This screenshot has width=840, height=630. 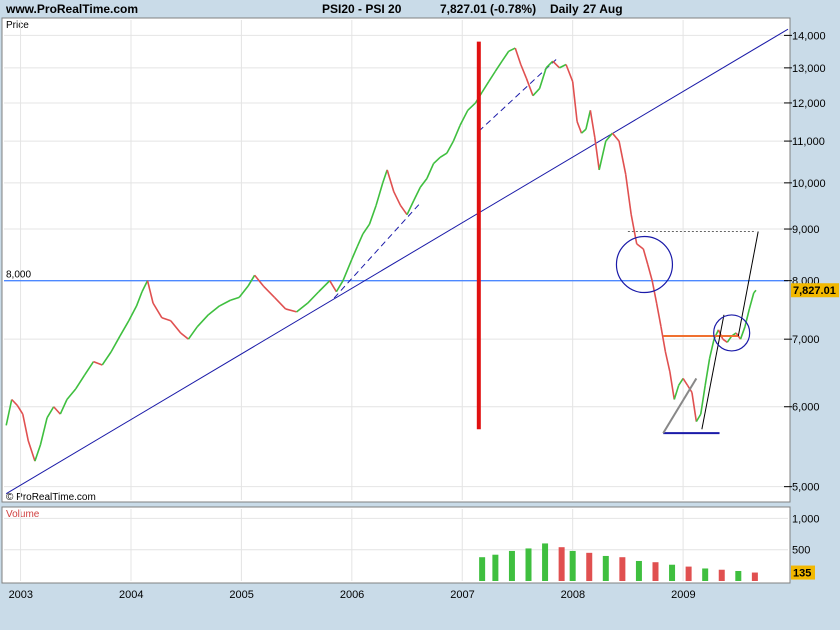 What do you see at coordinates (806, 408) in the screenshot?
I see `y-tick-label: 6,000` at bounding box center [806, 408].